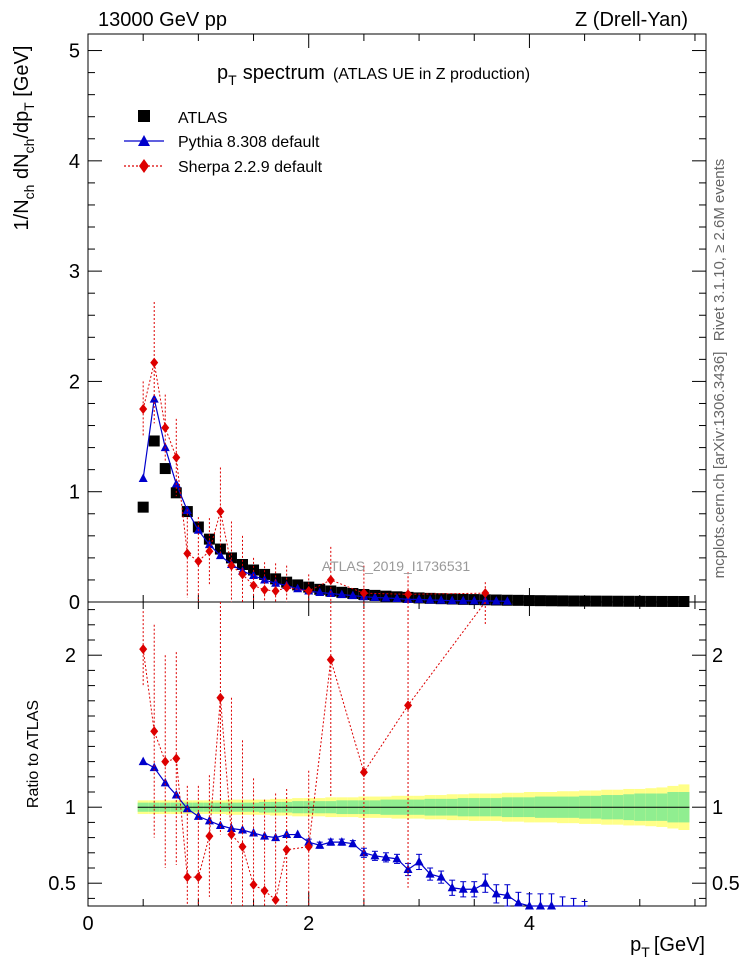  Describe the element at coordinates (635, 945) in the screenshot. I see `xlabel-p: p` at that location.